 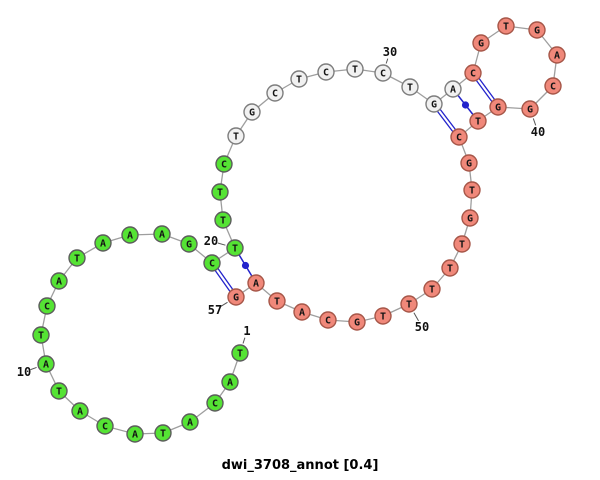 What do you see at coordinates (538, 132) in the screenshot?
I see `position-label-40: 40` at bounding box center [538, 132].